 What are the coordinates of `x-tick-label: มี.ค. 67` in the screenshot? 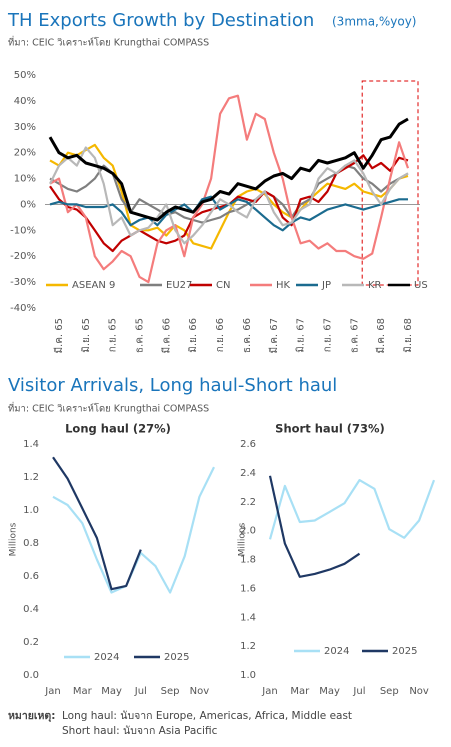 It's located at (274, 336).